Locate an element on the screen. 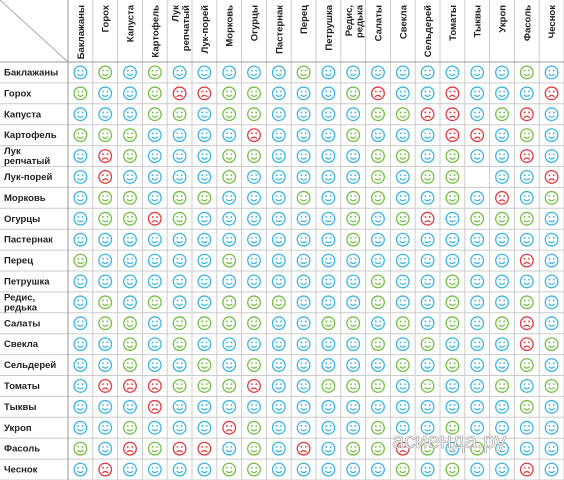  row-header: Томаты is located at coordinates (22, 385).